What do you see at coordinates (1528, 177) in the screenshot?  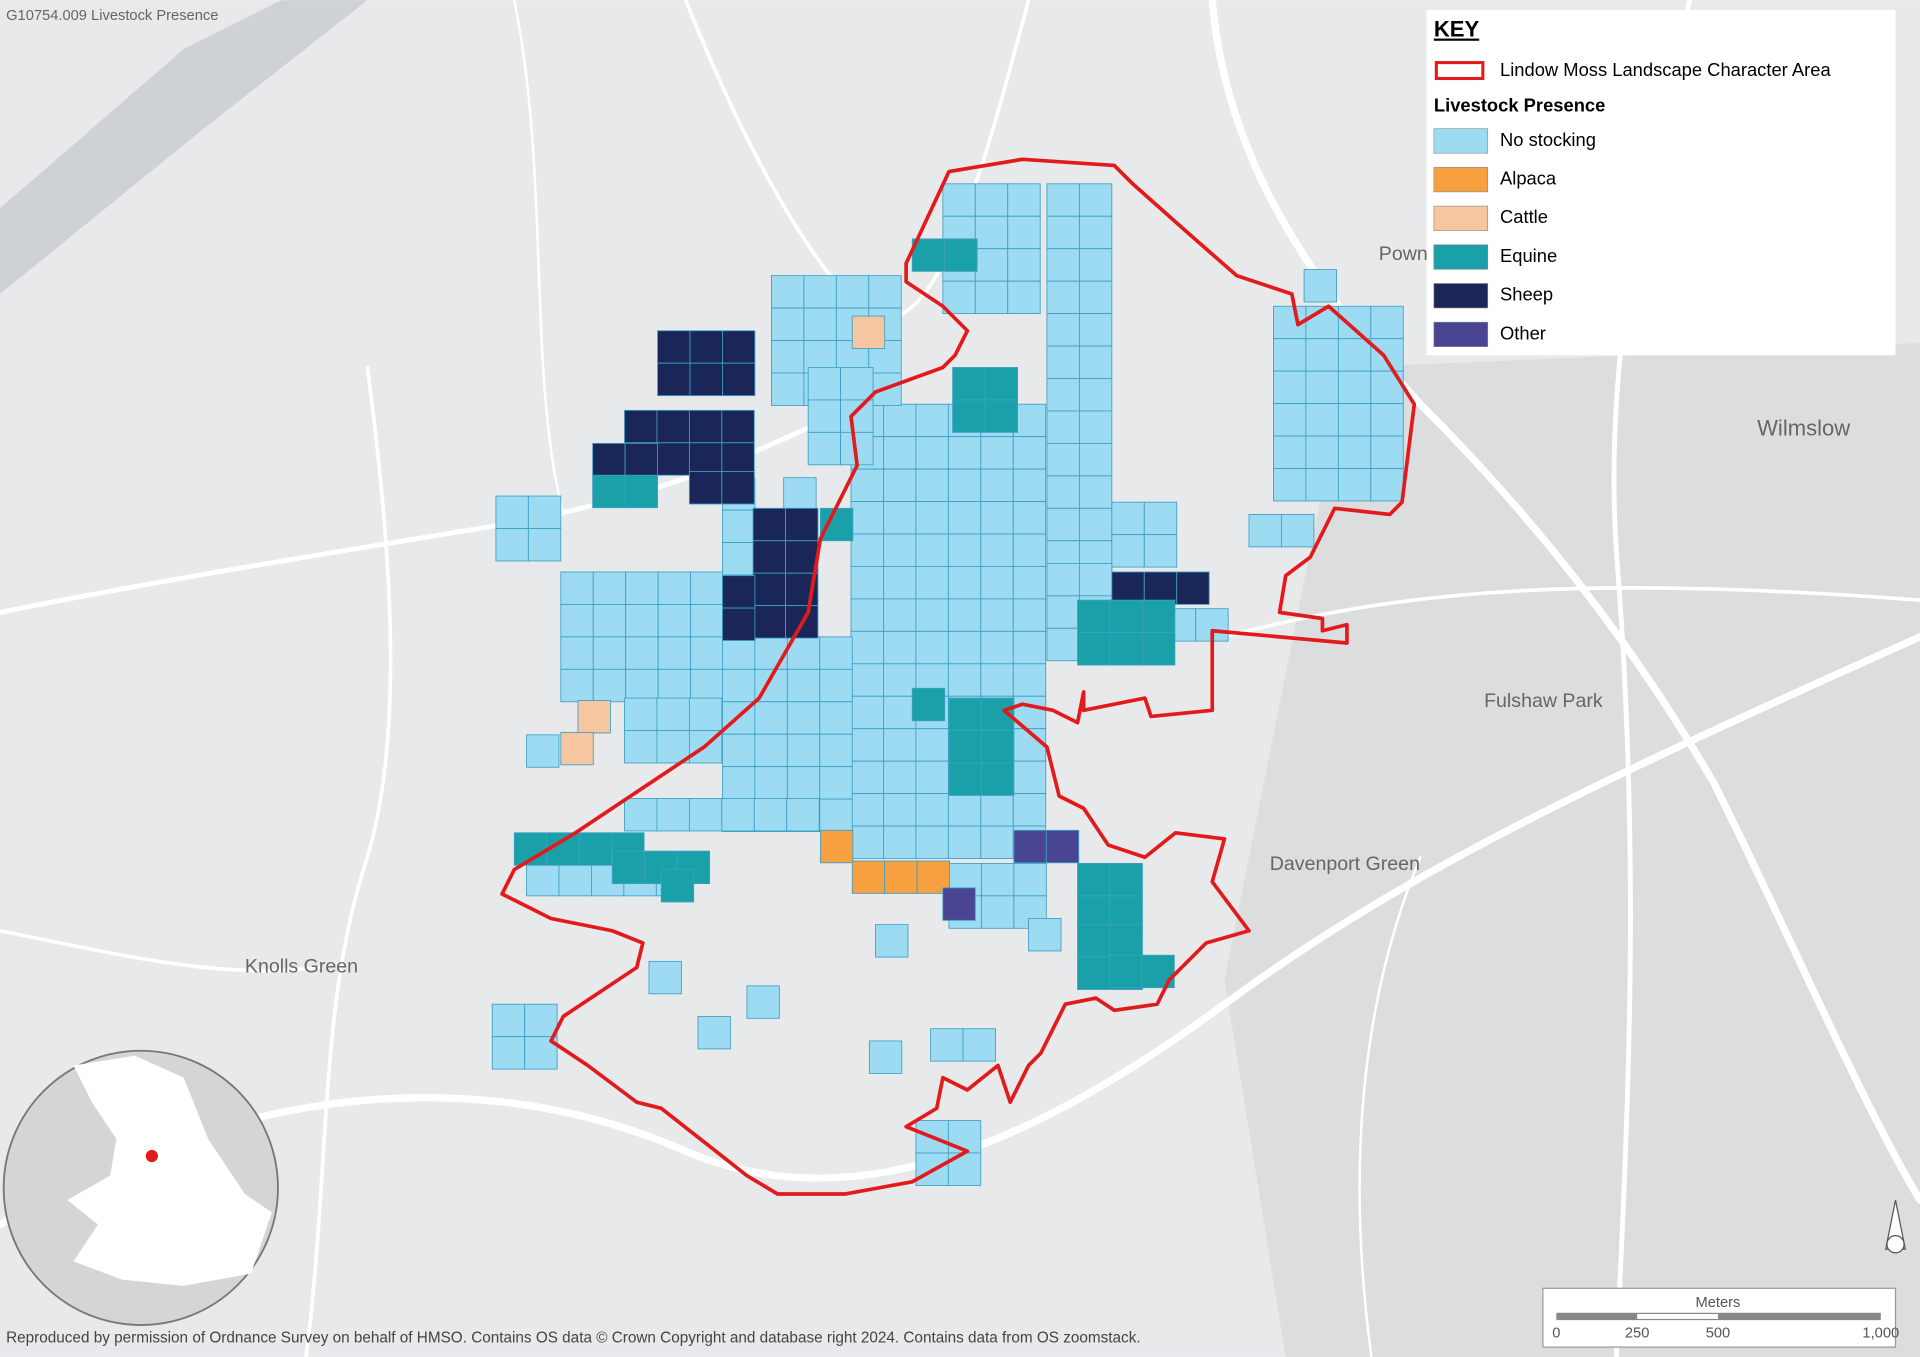 I see `legend-label: Alpaca` at bounding box center [1528, 177].